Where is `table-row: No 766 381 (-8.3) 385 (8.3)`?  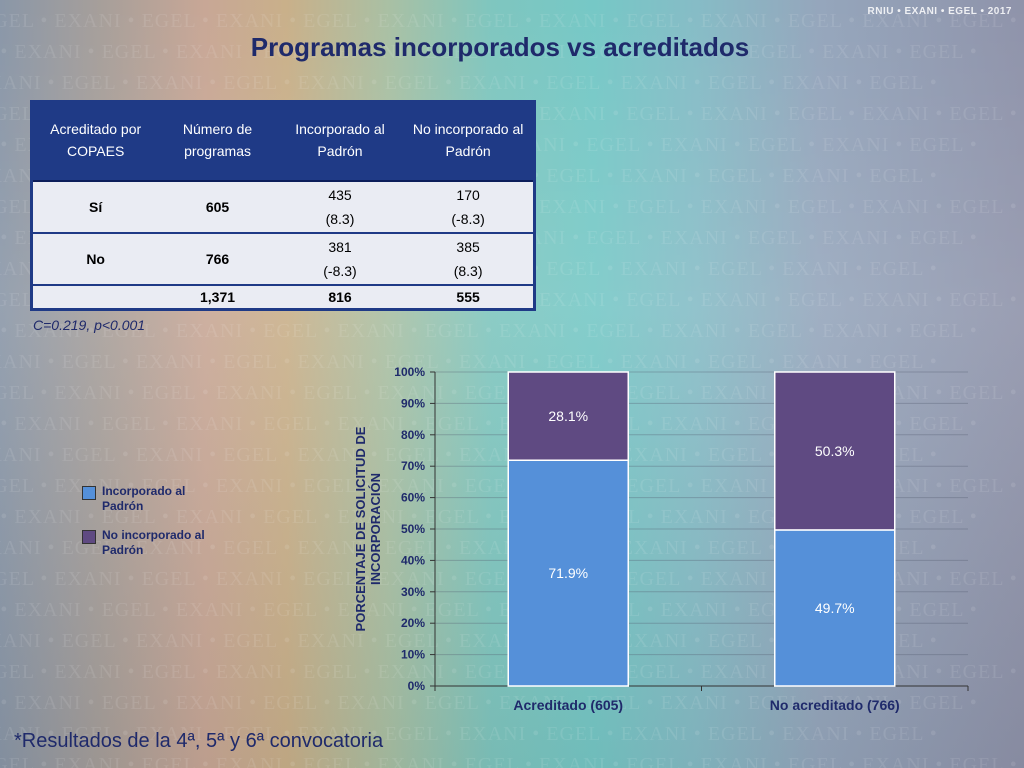 table-row: No 766 381 (-8.3) 385 (8.3) is located at coordinates (283, 259).